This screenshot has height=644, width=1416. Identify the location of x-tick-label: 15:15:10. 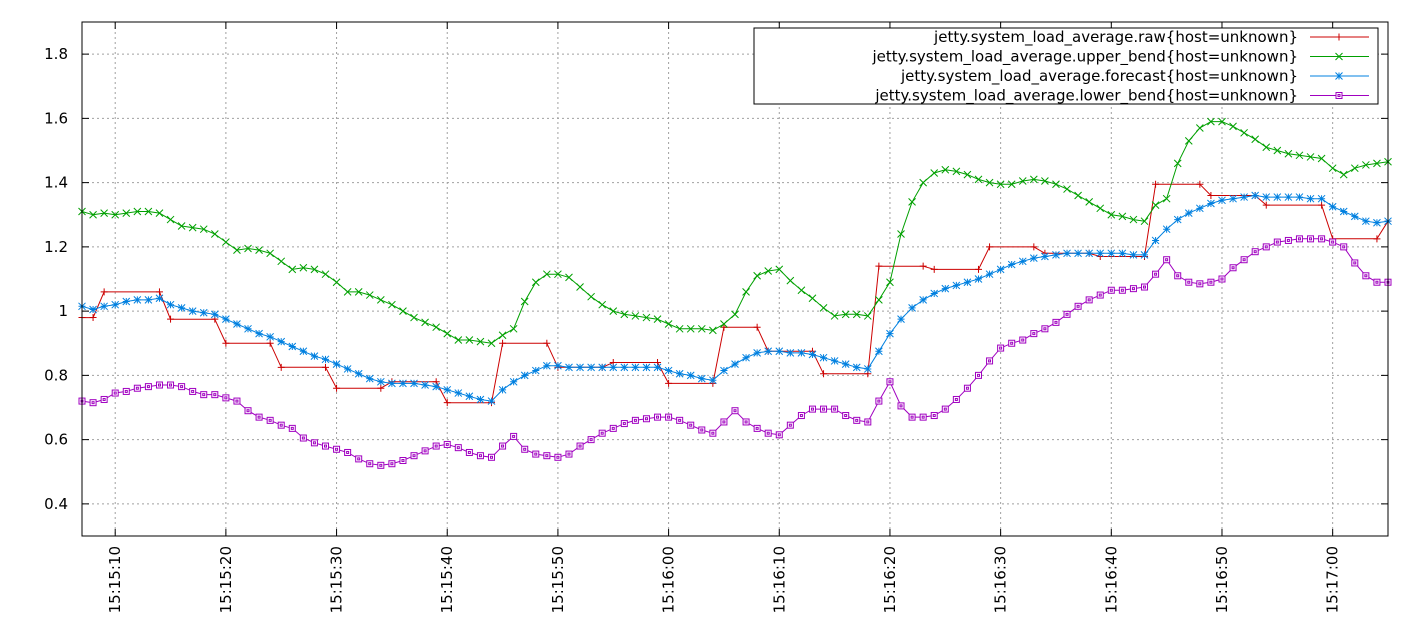
(115, 579).